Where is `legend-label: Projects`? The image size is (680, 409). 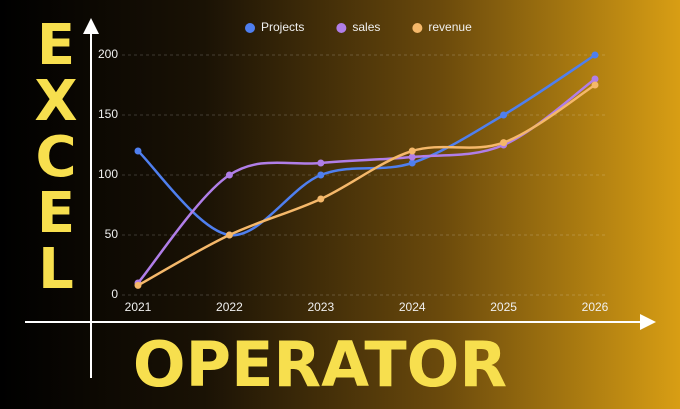 legend-label: Projects is located at coordinates (282, 27).